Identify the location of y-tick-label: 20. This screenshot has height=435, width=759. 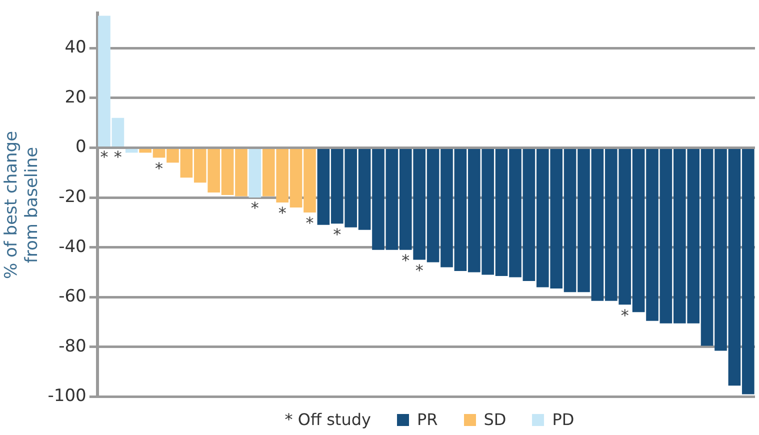
(75, 97).